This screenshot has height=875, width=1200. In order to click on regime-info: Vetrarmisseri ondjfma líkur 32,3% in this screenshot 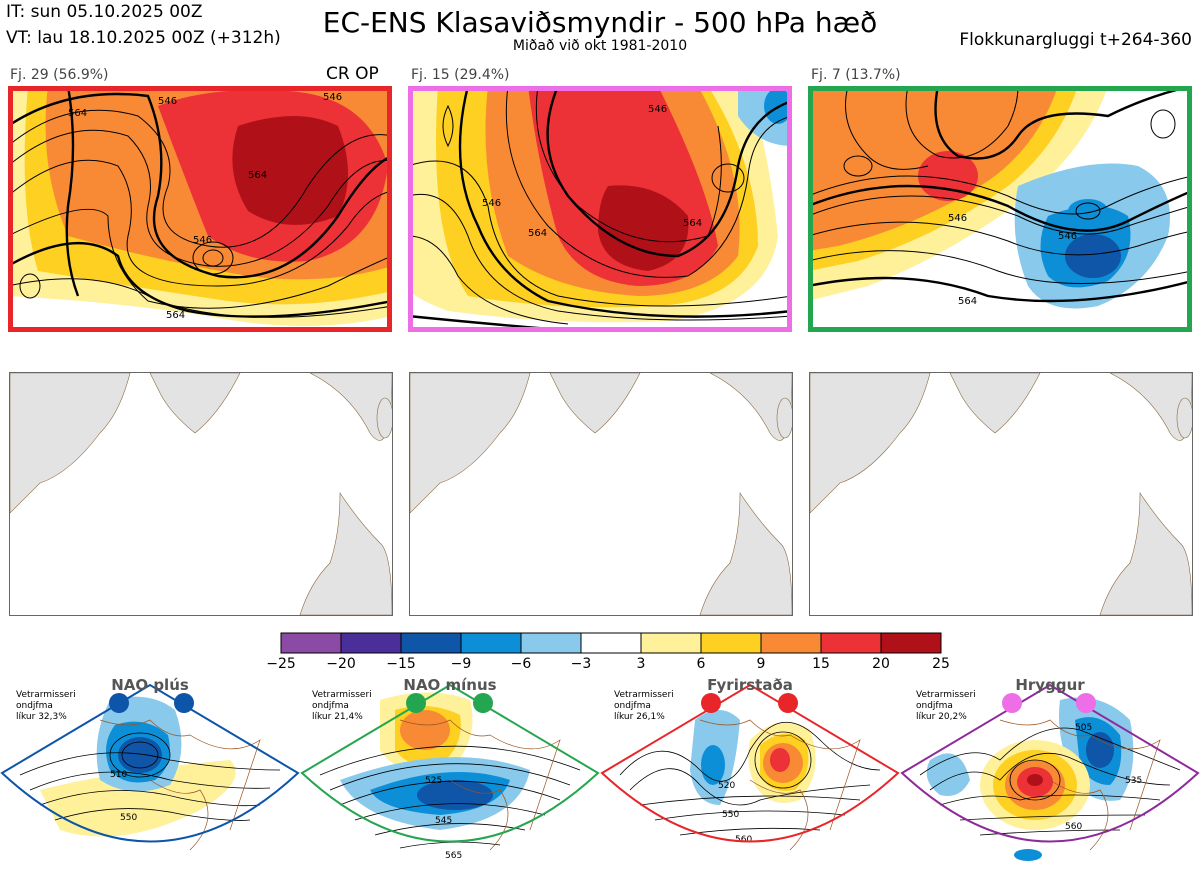, I will do `click(46, 706)`.